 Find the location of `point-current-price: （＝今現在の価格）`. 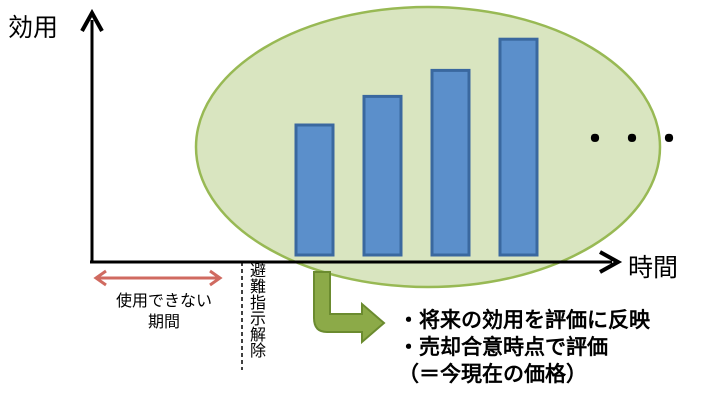

point-current-price: （＝今現在の価格） is located at coordinates (492, 374).